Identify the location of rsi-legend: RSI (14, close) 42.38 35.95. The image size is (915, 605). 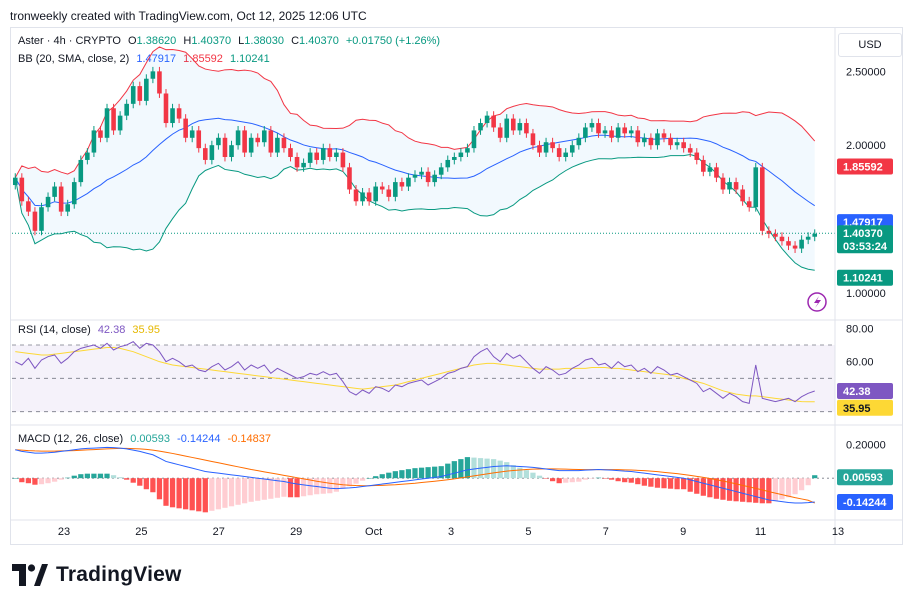
(91, 330).